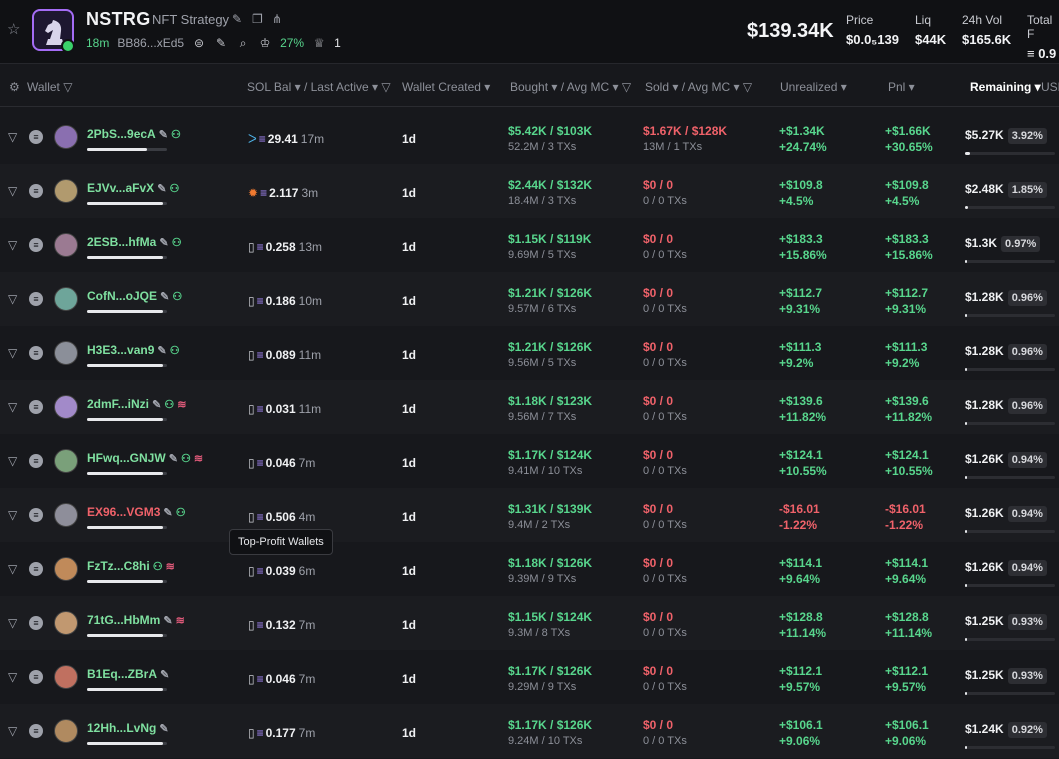 This screenshot has height=759, width=1059. I want to click on col-pnl: Pnl ▾, so click(901, 87).